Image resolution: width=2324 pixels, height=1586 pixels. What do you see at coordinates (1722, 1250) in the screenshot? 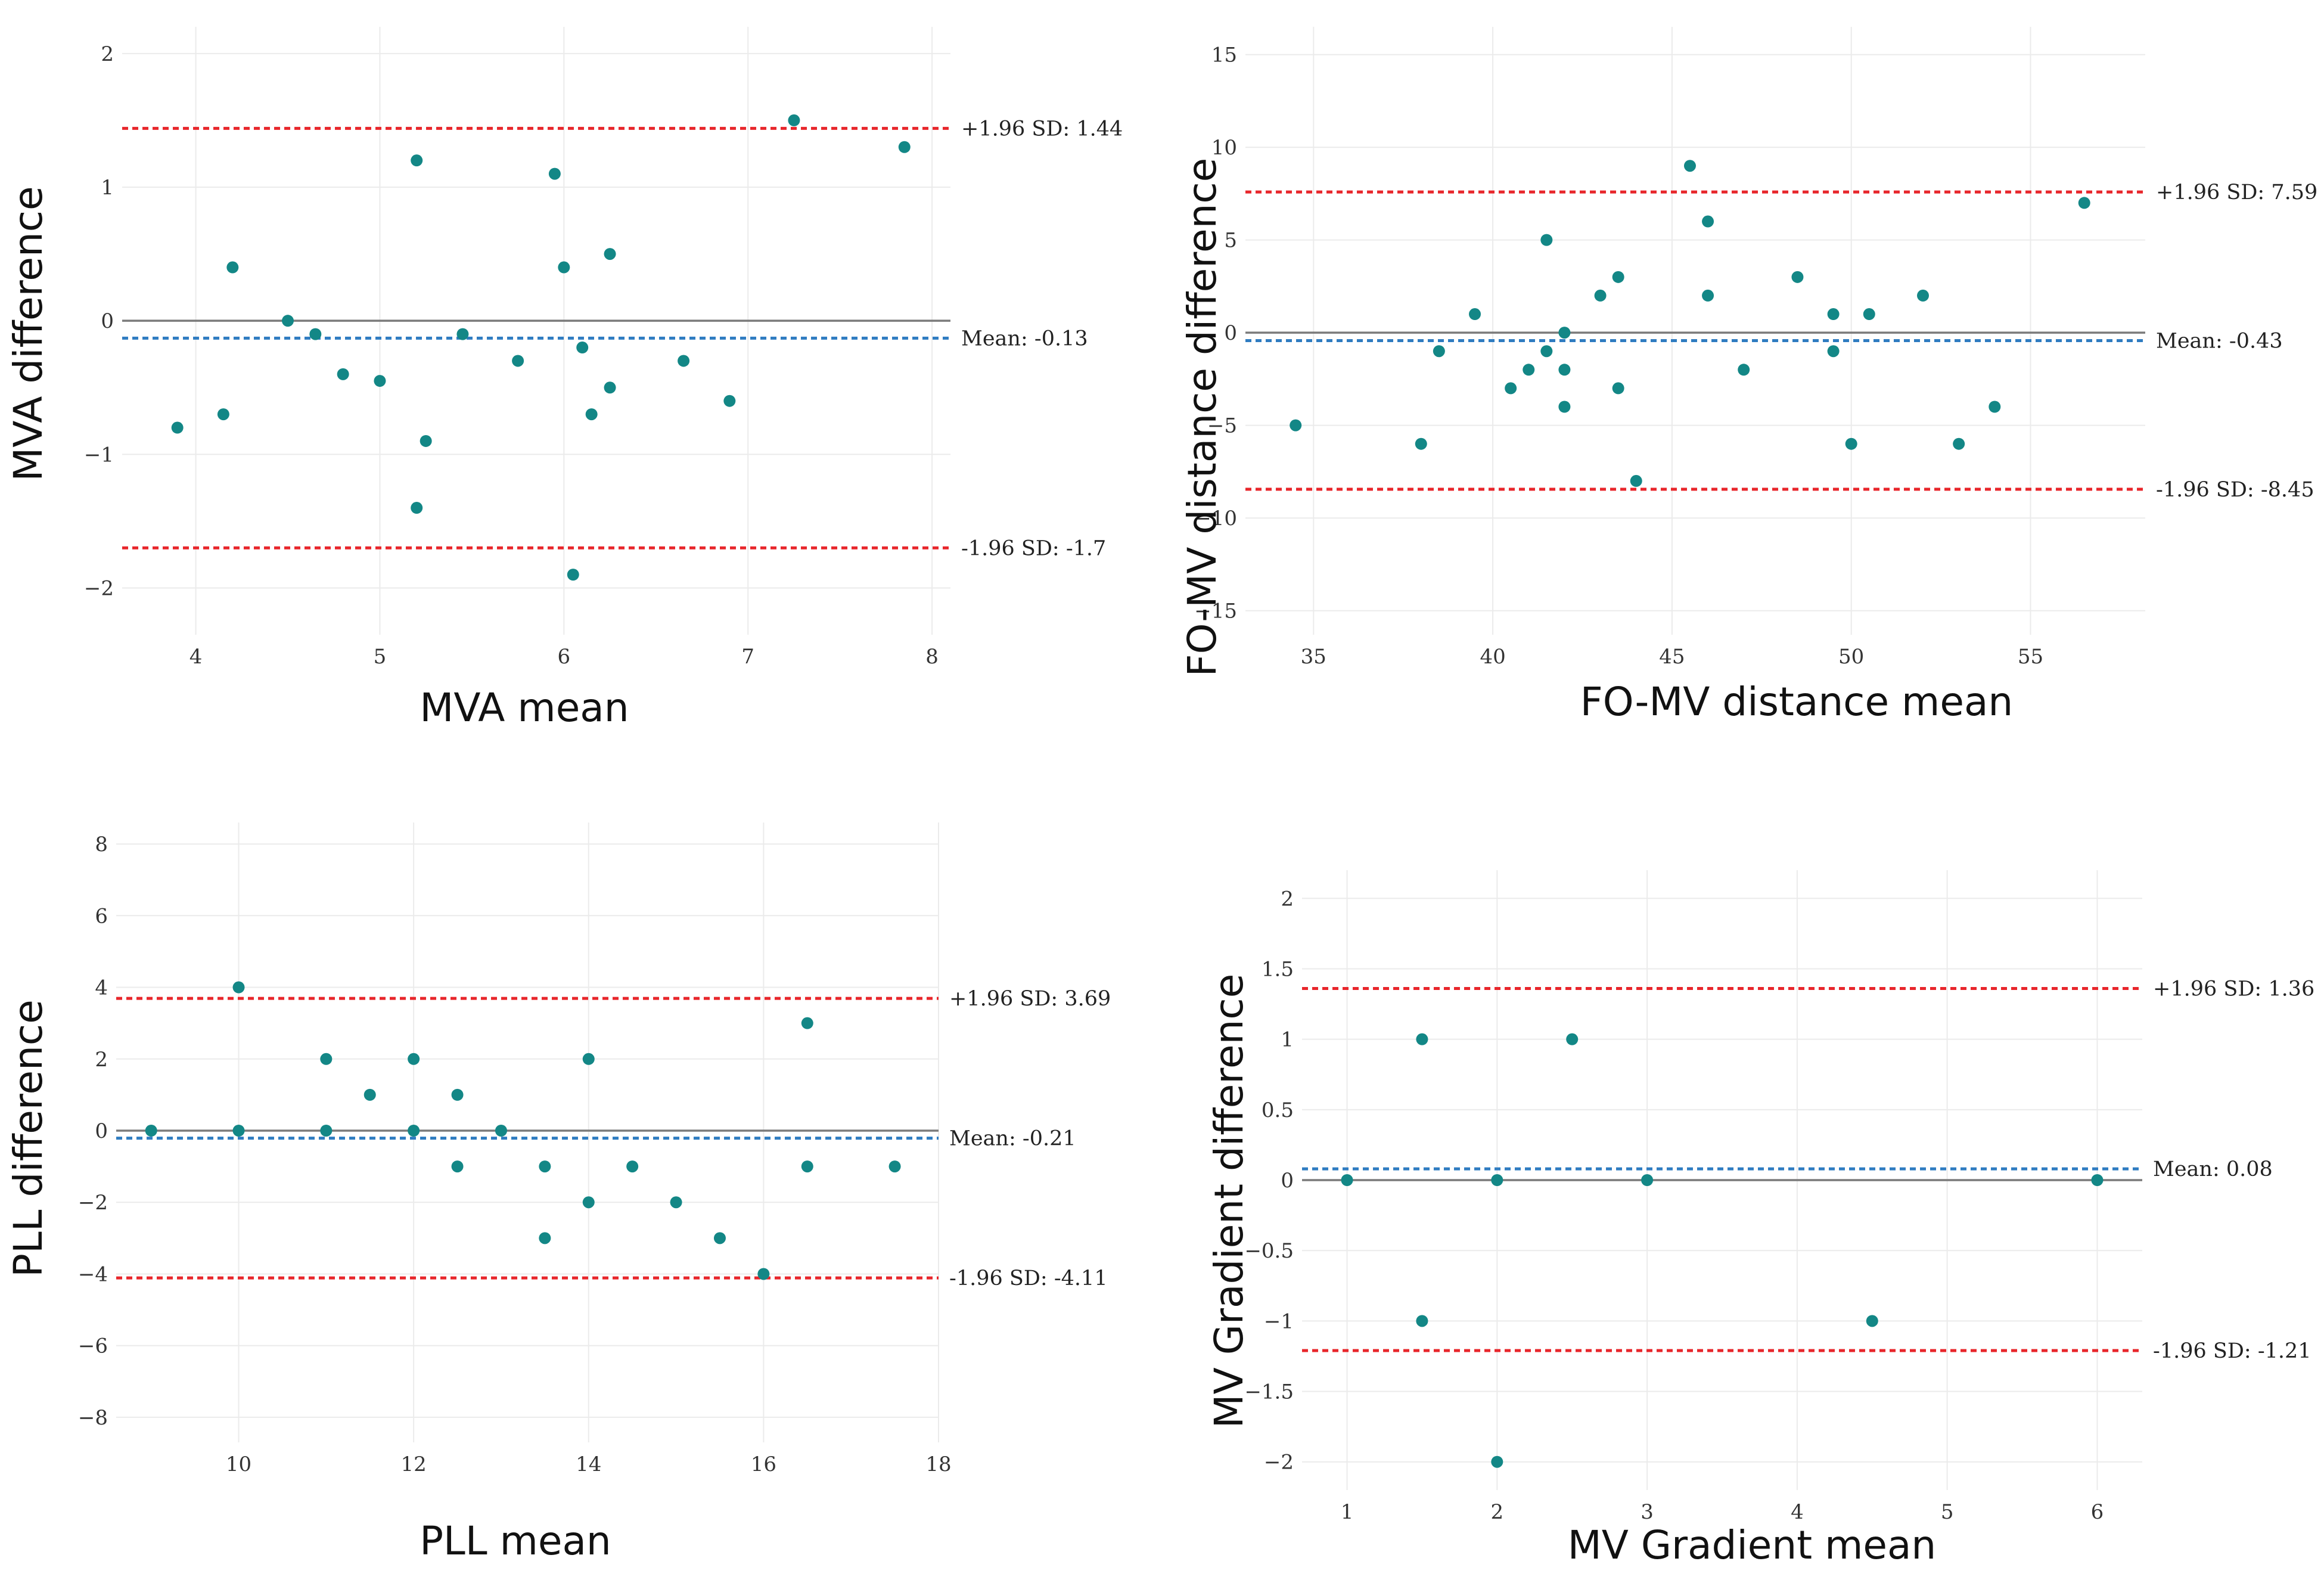
I see `mv-gradient-points` at bounding box center [1722, 1250].